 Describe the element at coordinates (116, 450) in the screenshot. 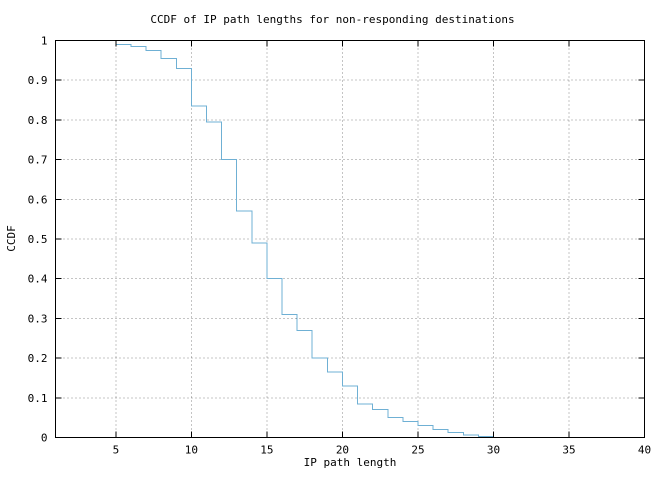

I see `x-tick-label: 5` at that location.